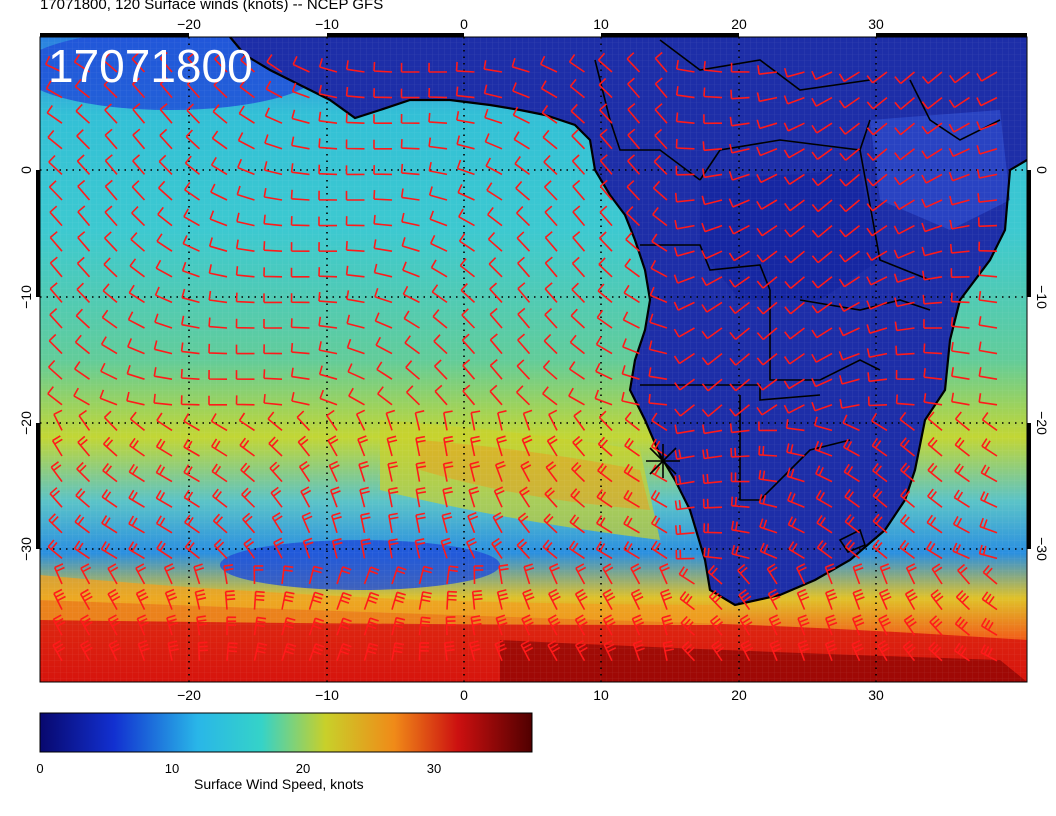 The image size is (1056, 816). What do you see at coordinates (434, 768) in the screenshot?
I see `colorbar-tick-label: 30` at bounding box center [434, 768].